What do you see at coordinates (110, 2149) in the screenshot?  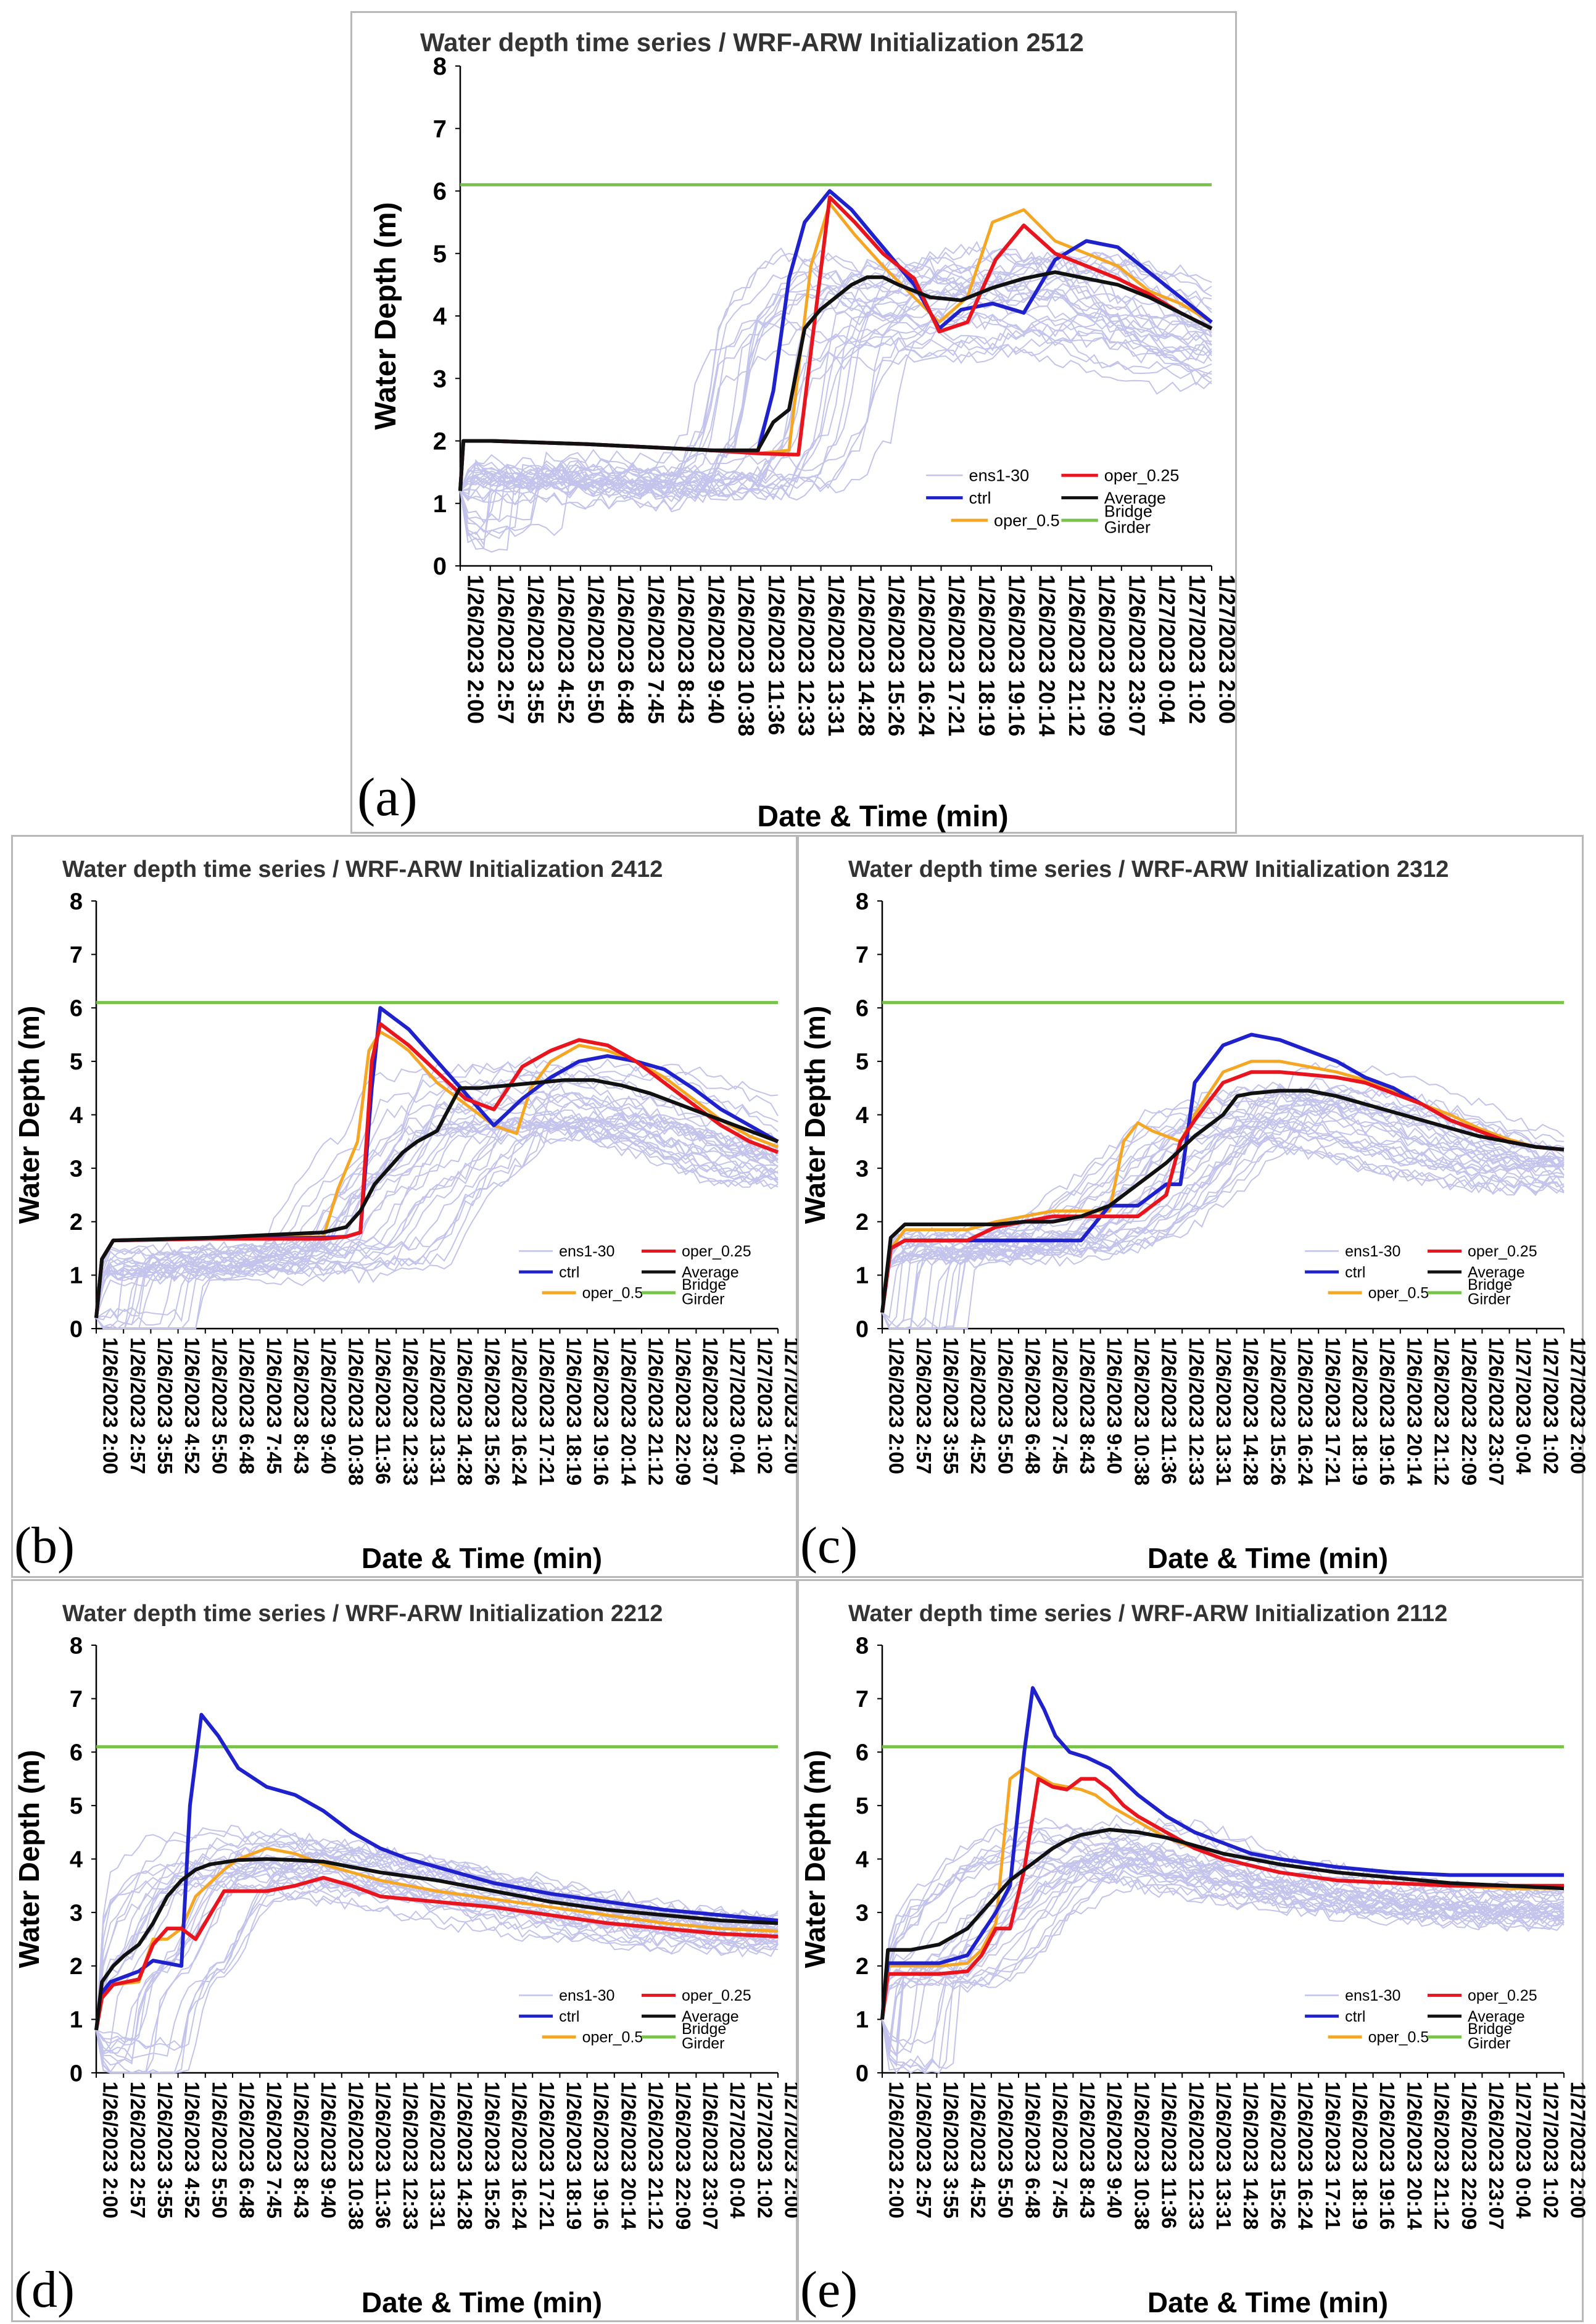 I see `x-tick-label: 1/26/2023 2:00` at bounding box center [110, 2149].